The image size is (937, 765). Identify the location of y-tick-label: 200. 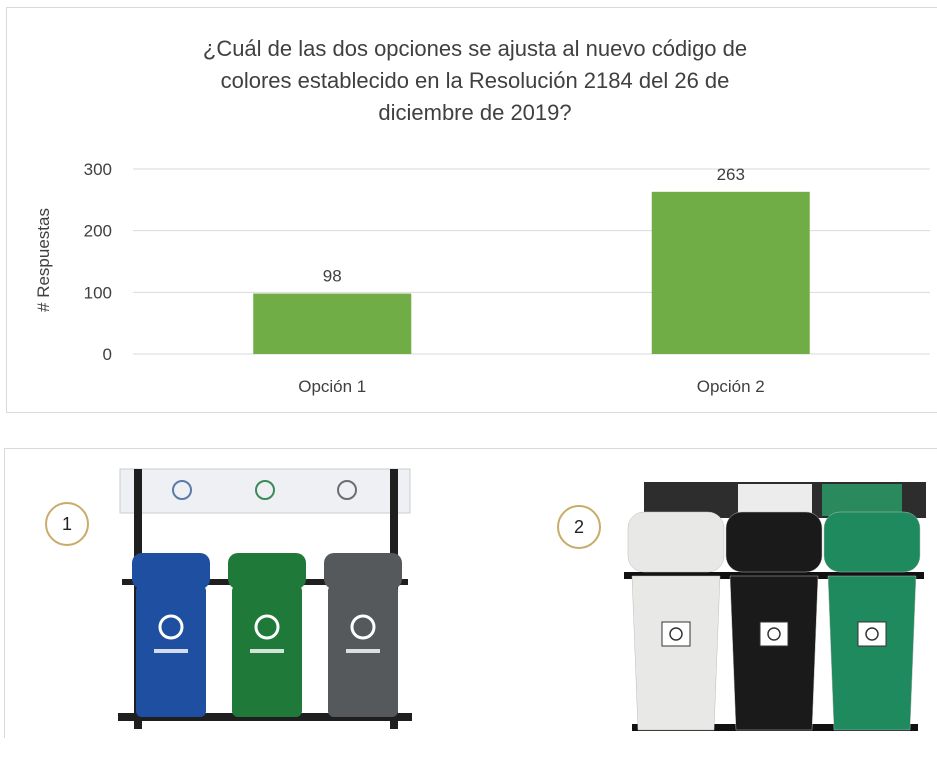
(98, 231).